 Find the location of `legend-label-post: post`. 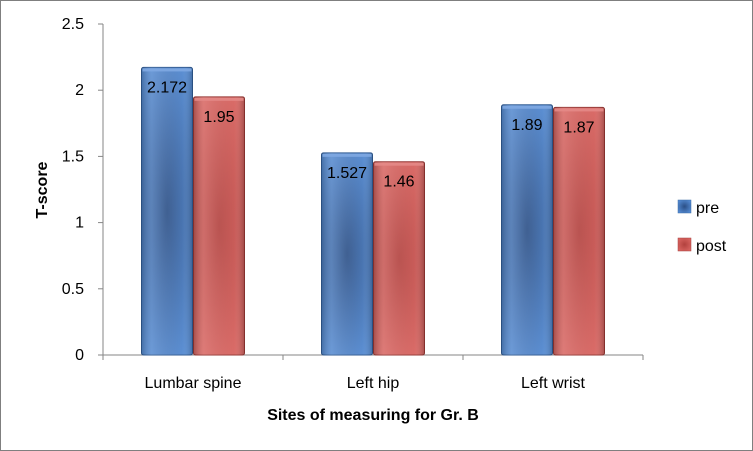

legend-label-post: post is located at coordinates (711, 246).